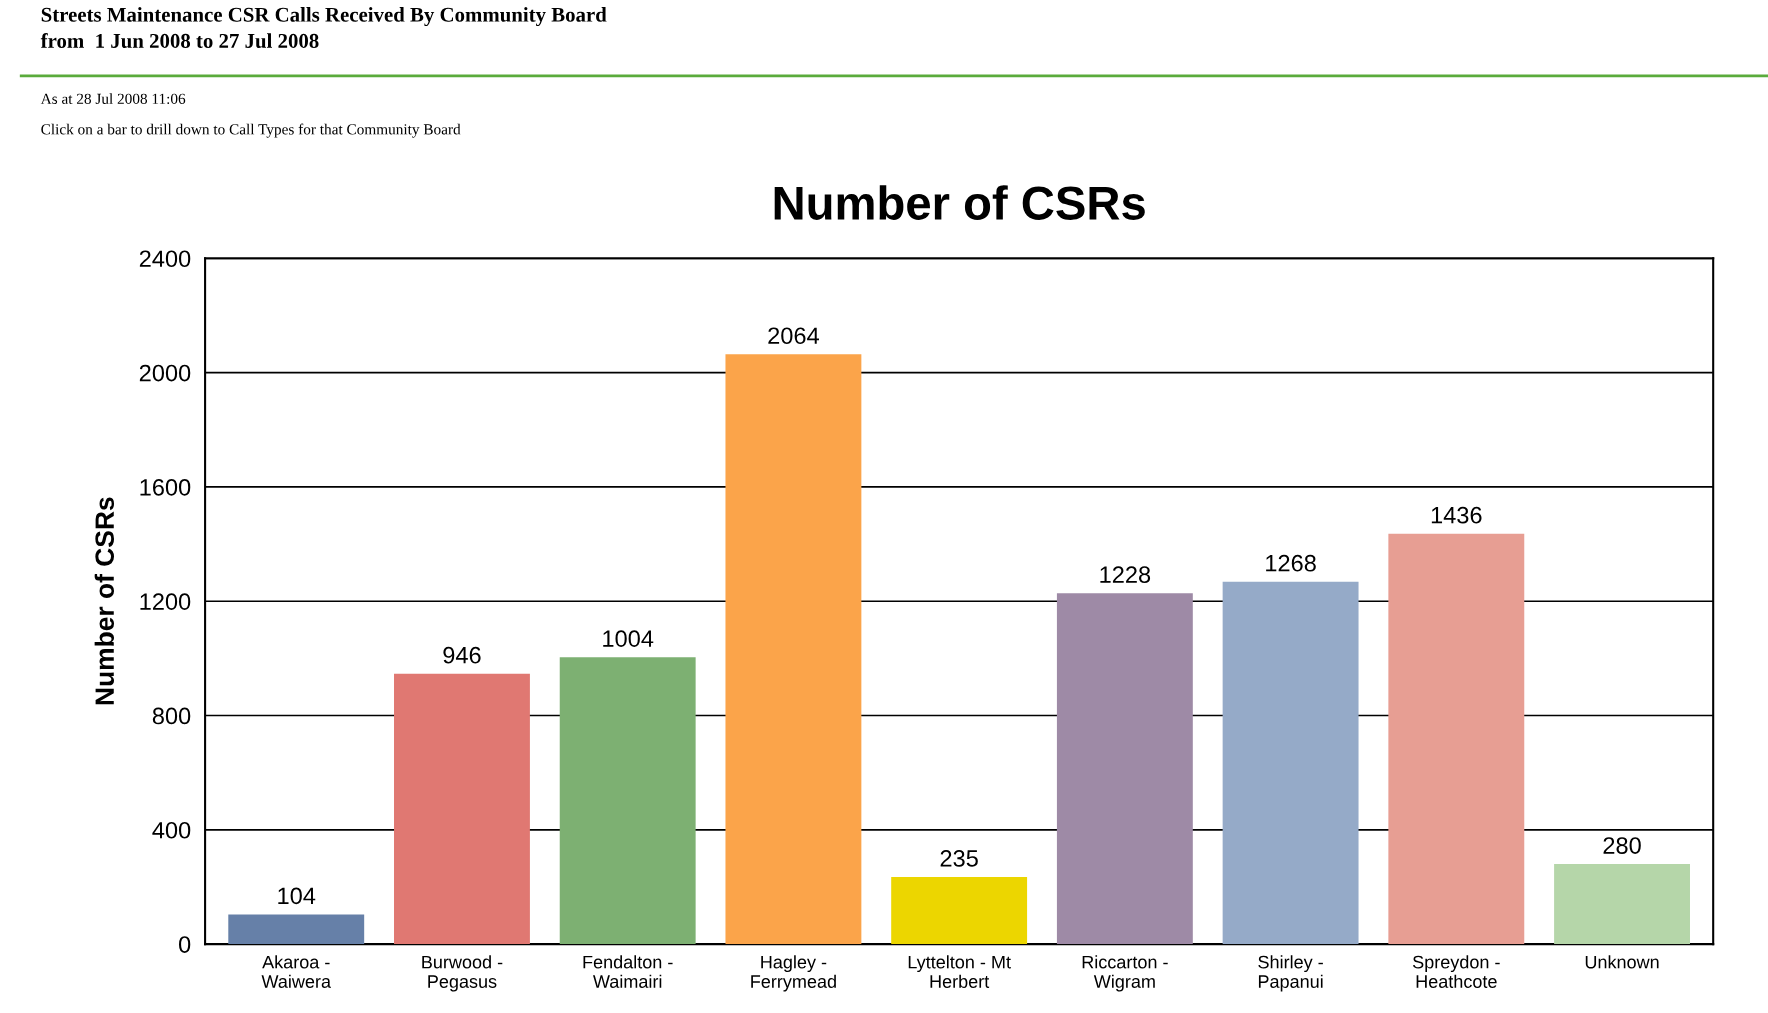 The image size is (1768, 1013). I want to click on y-tick-label: 1600, so click(165, 487).